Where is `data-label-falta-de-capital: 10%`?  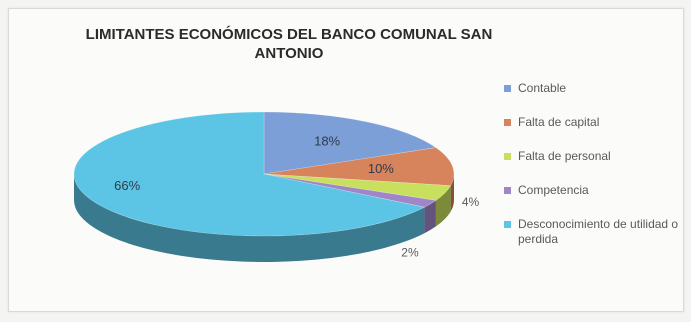 data-label-falta-de-capital: 10% is located at coordinates (381, 168).